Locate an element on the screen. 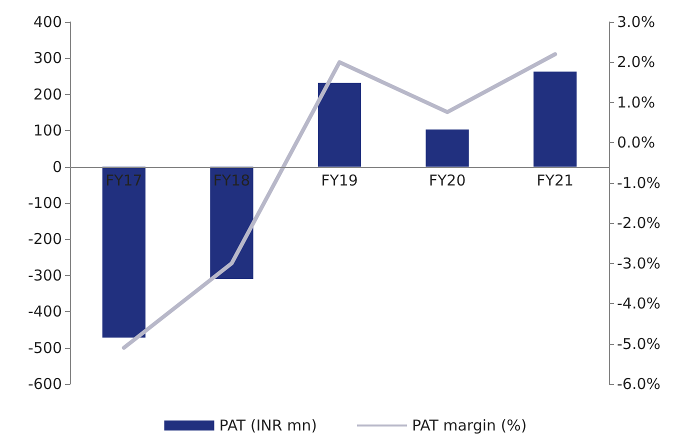  y-tick-label: 300 is located at coordinates (47, 58).